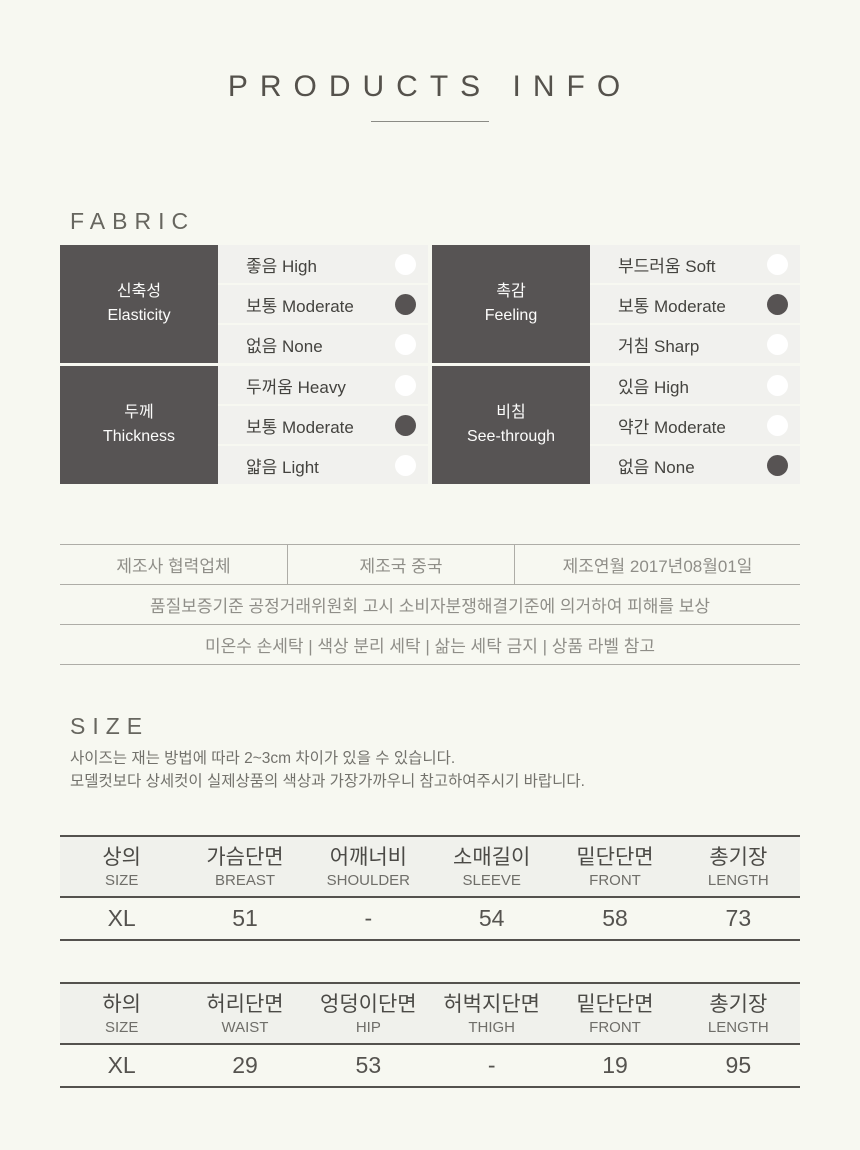 The width and height of the screenshot is (860, 1150). I want to click on fabric-label-en: Elasticity, so click(139, 315).